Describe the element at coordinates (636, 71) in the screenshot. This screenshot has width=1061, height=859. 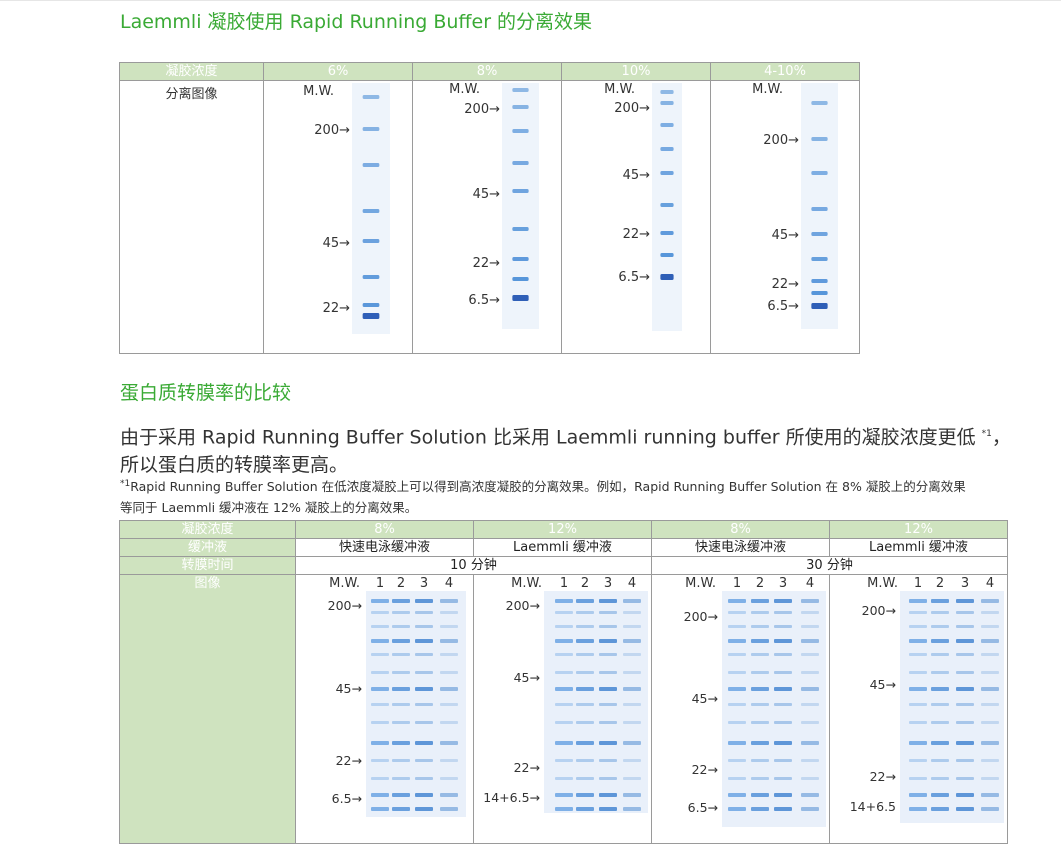
I see `col-header-10: 10%` at that location.